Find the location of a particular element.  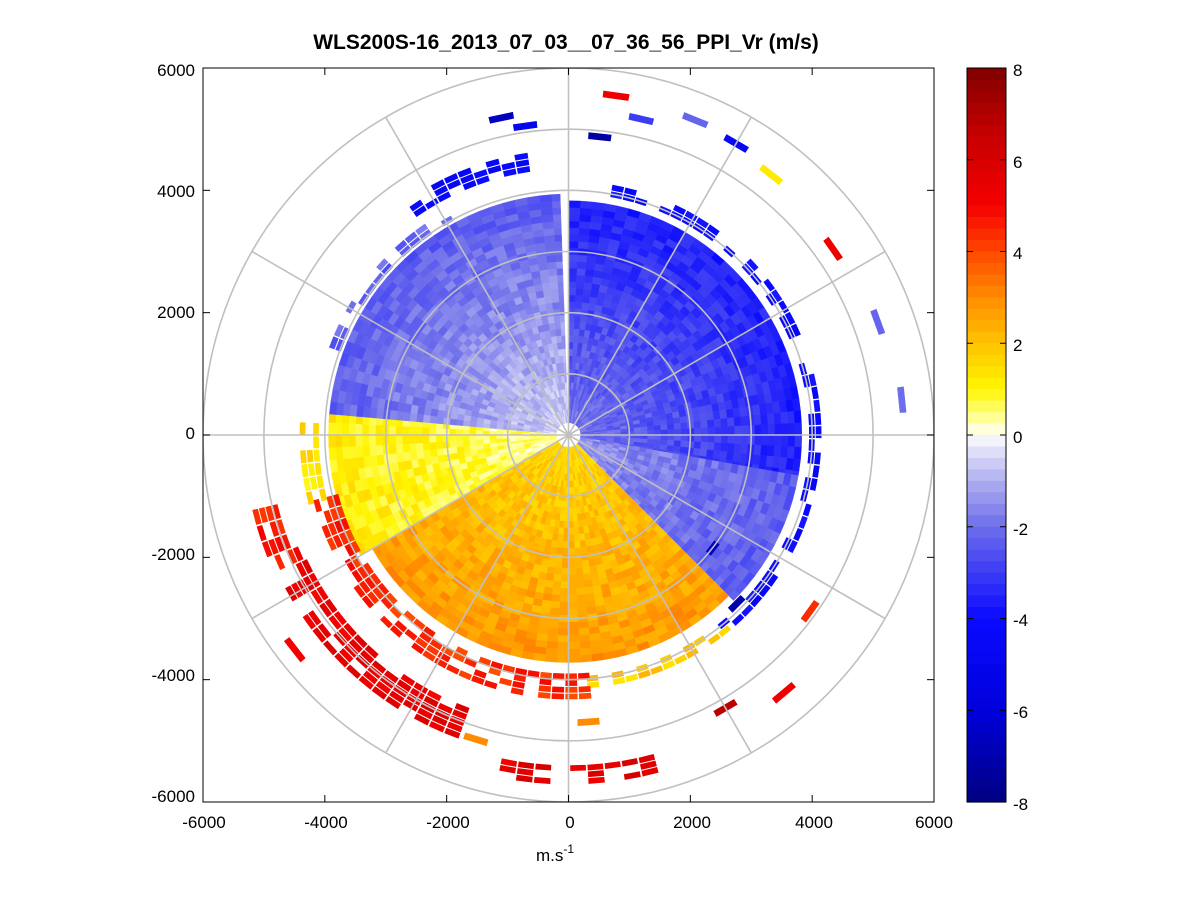

y-tick-label-4000: 4000 is located at coordinates (176, 191).